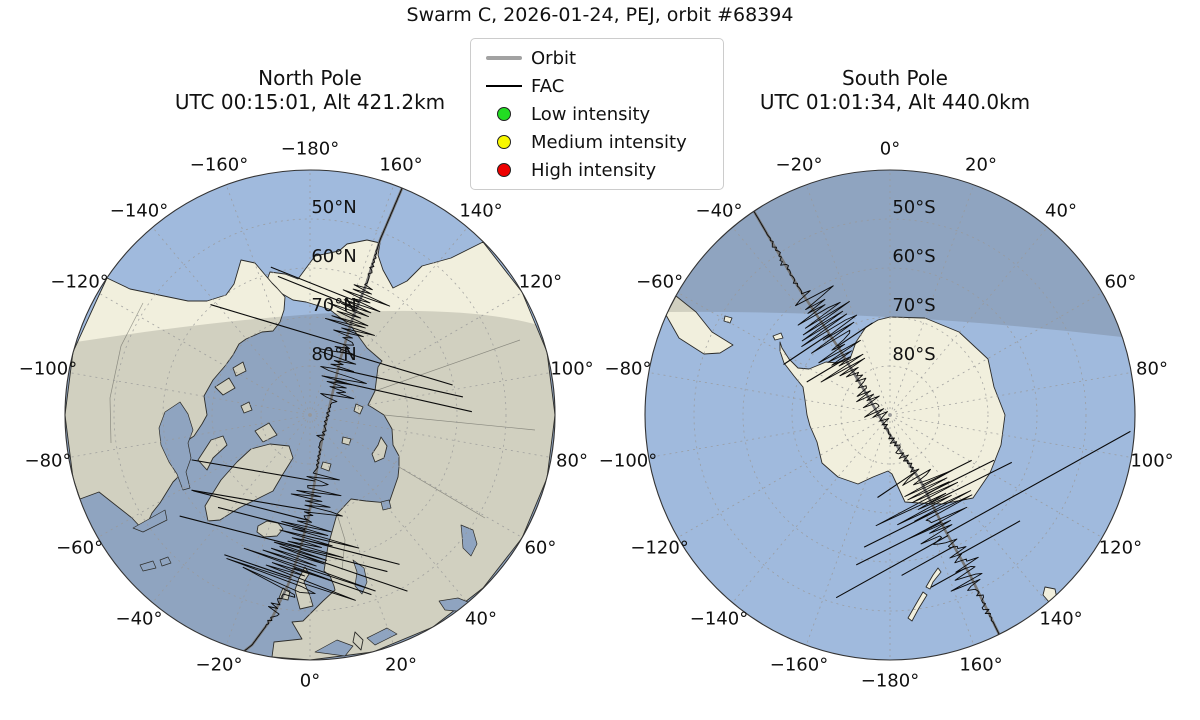 The width and height of the screenshot is (1200, 720). What do you see at coordinates (1151, 461) in the screenshot?
I see `longitude-label: 100°` at bounding box center [1151, 461].